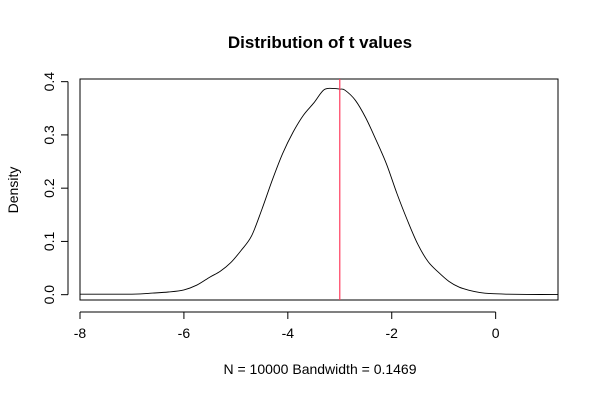  I want to click on x-tick-label: -6, so click(184, 333).